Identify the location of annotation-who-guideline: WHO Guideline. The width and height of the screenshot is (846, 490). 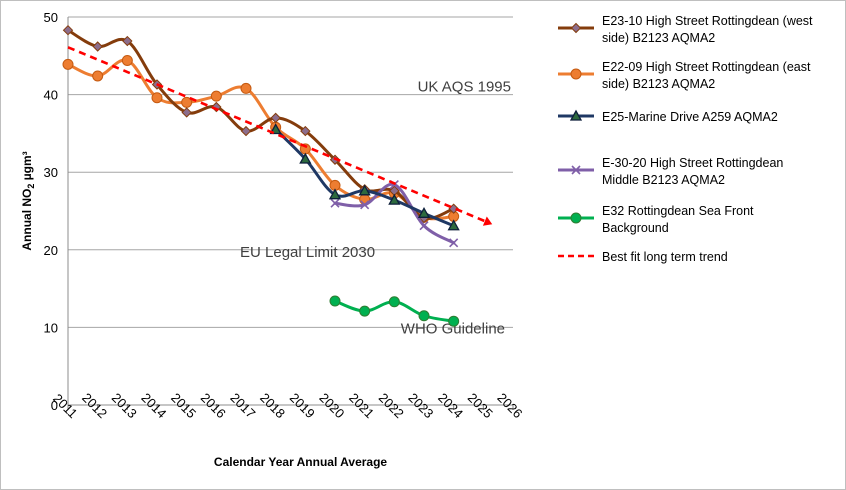
(453, 328).